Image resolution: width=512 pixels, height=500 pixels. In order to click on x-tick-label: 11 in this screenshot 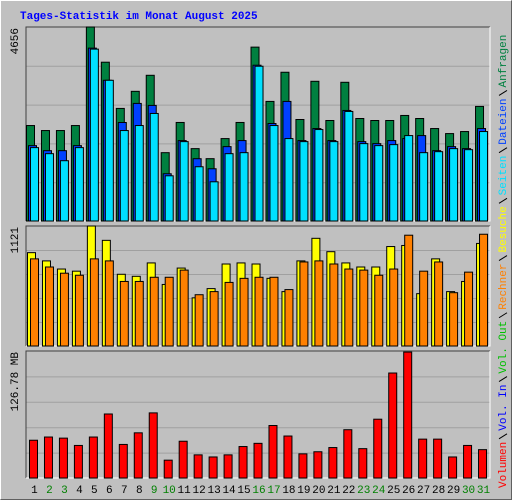, I will do `click(185, 491)`.